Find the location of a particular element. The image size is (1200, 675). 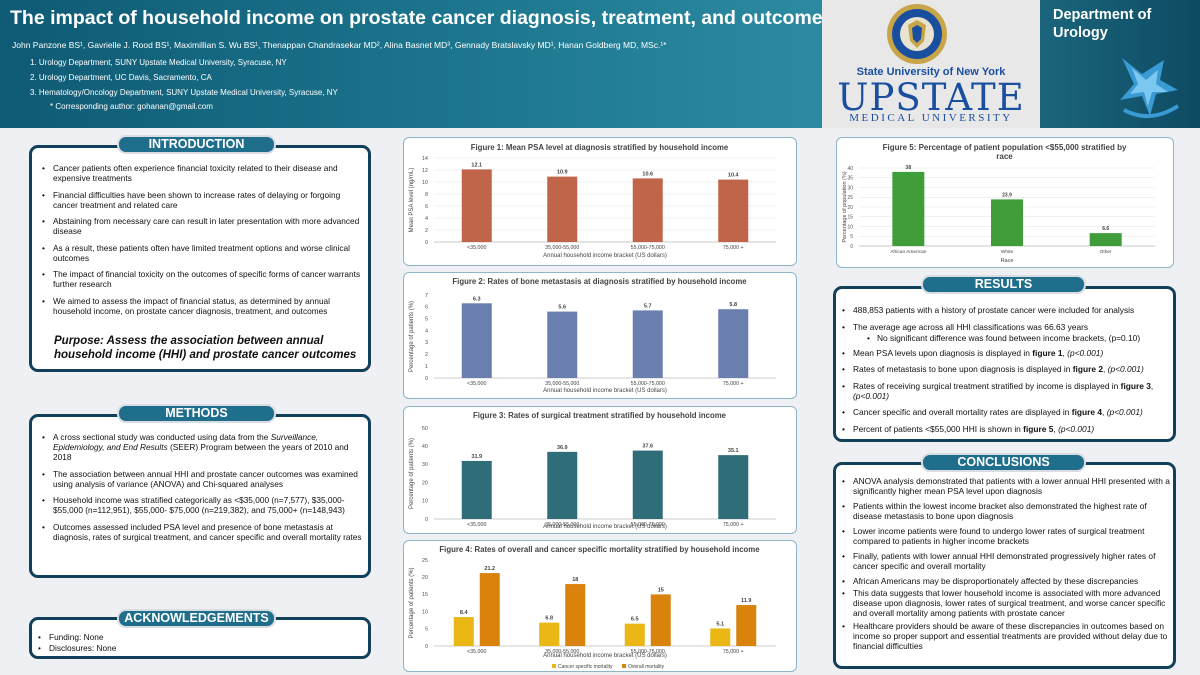

y-axis-label: Mean PSA level (ng/mL) is located at coordinates (412, 200).